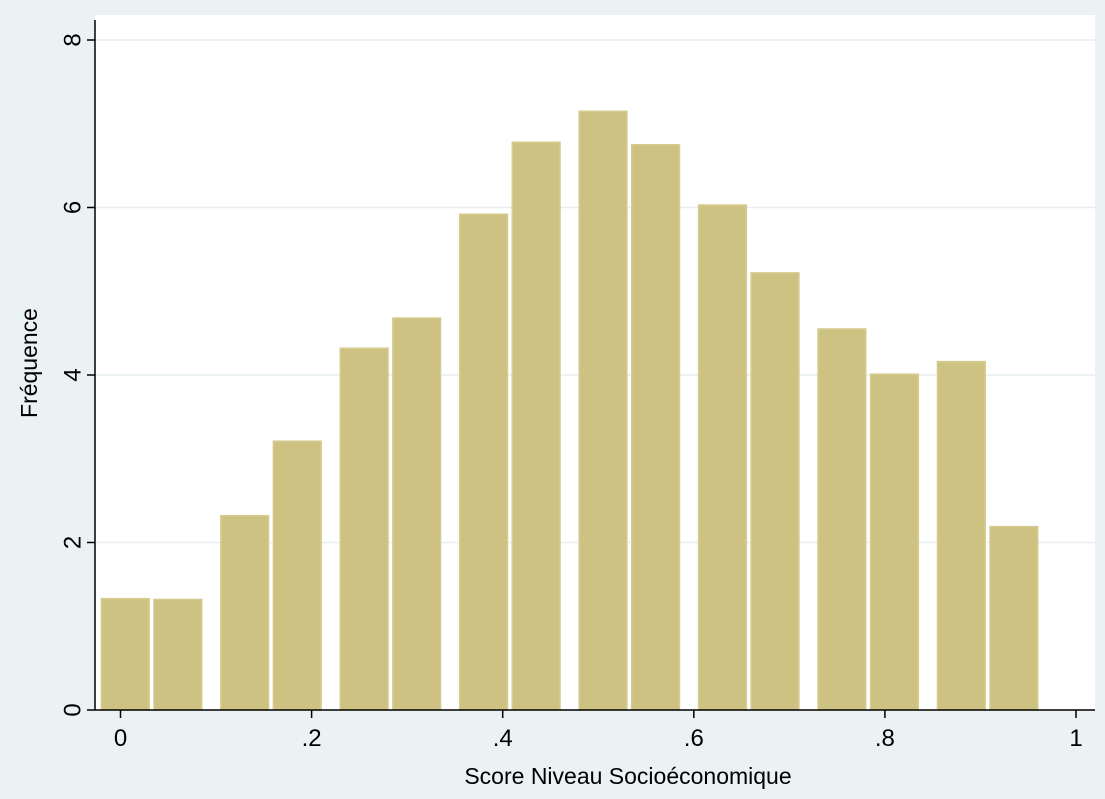 Image resolution: width=1105 pixels, height=799 pixels. What do you see at coordinates (1075, 738) in the screenshot?
I see `x-tick-label: 1` at bounding box center [1075, 738].